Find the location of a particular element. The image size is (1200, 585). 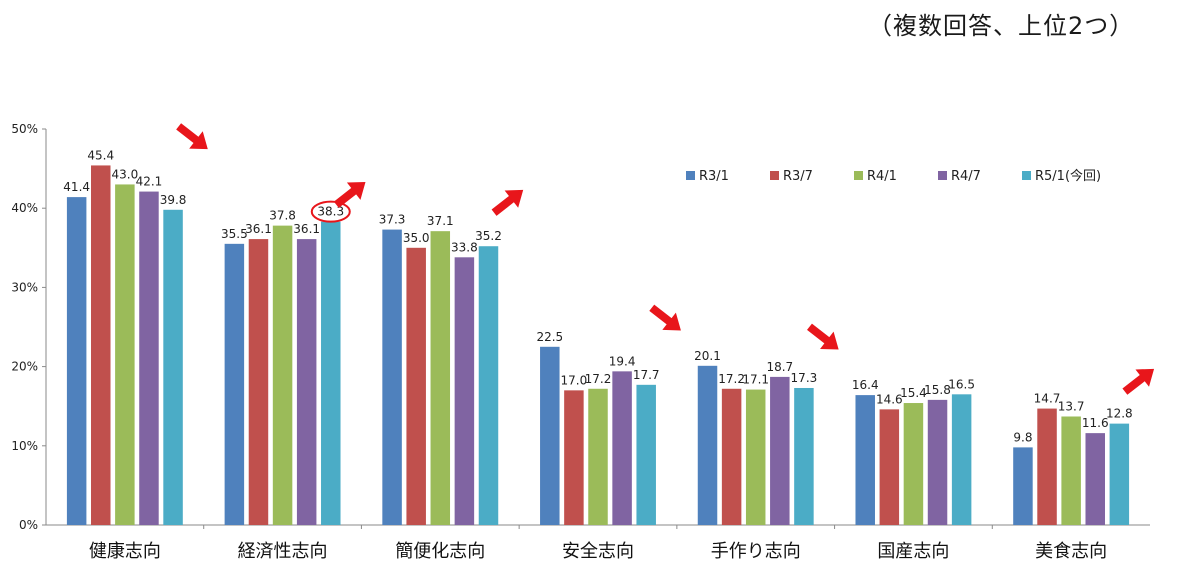

legend-label: R3/1 is located at coordinates (714, 176).